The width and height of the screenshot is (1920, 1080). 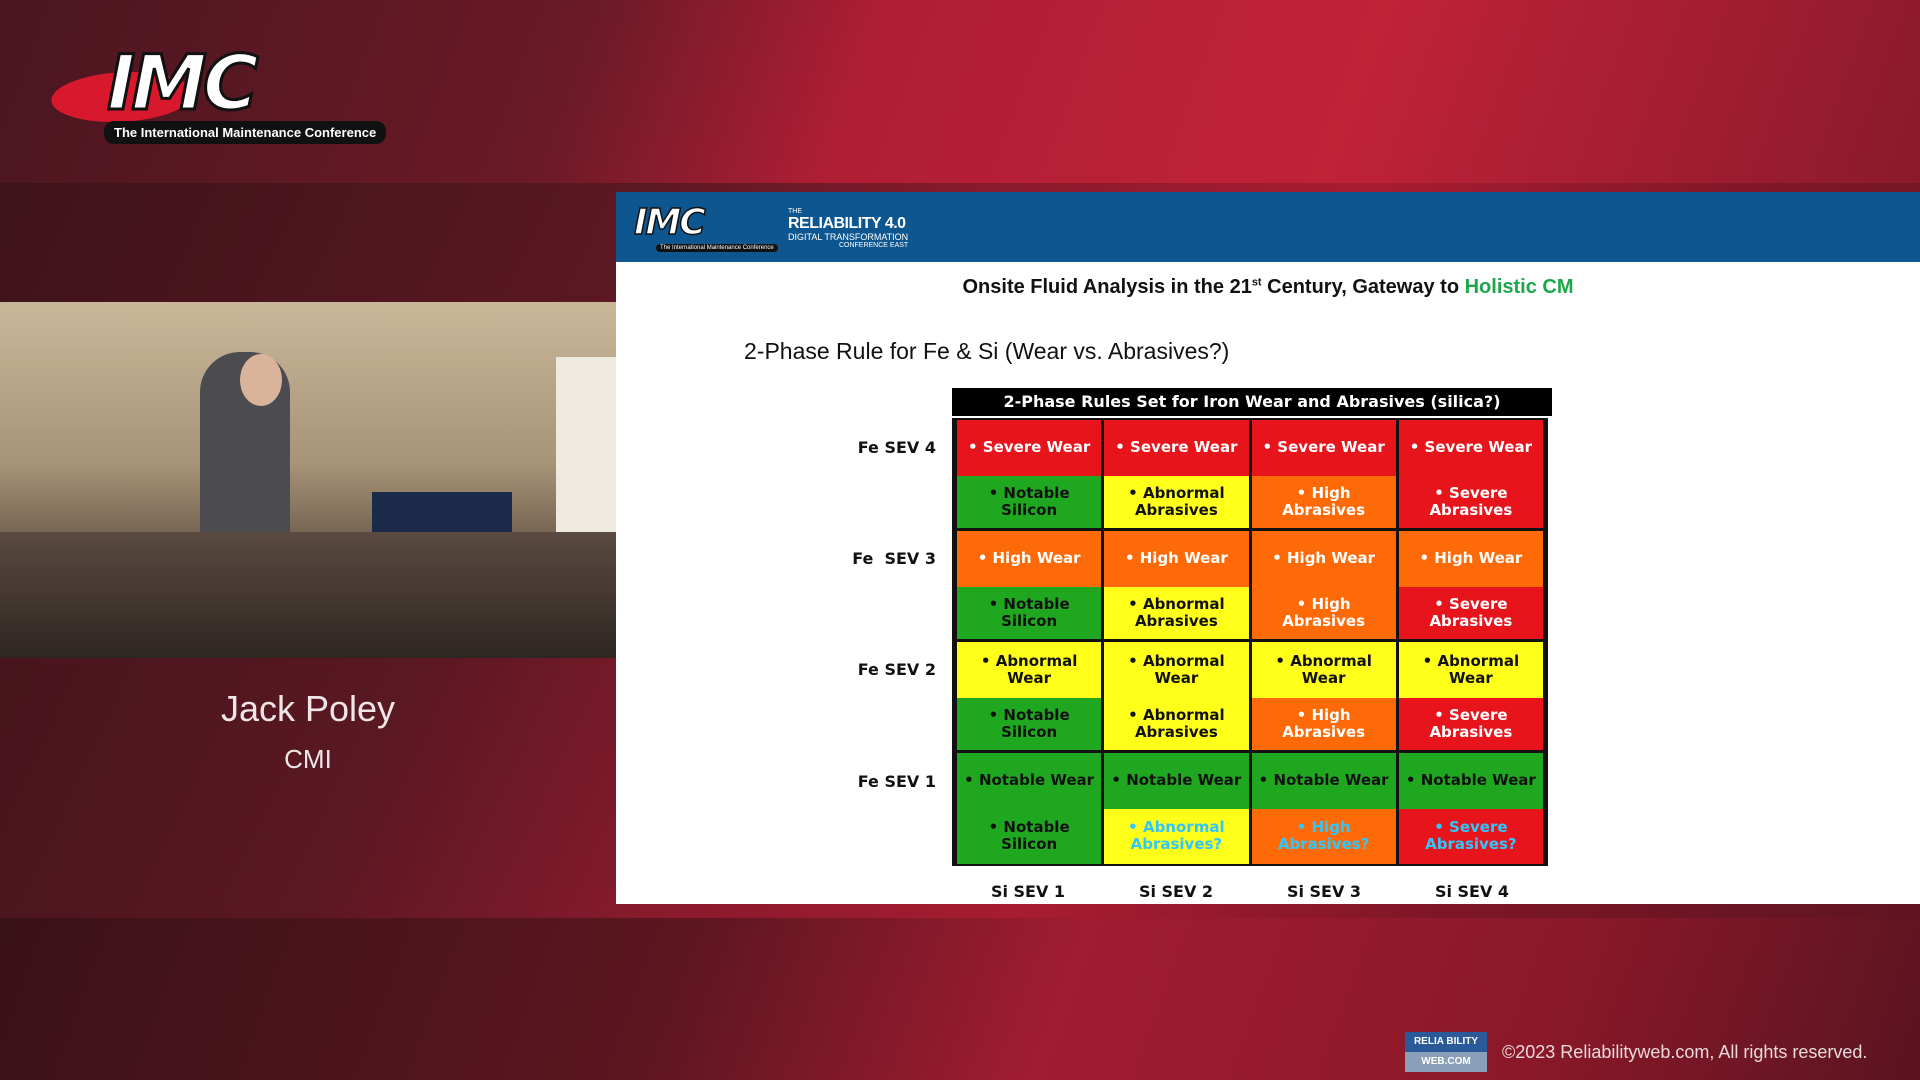 What do you see at coordinates (183, 83) in the screenshot?
I see `logo-text: IMC` at bounding box center [183, 83].